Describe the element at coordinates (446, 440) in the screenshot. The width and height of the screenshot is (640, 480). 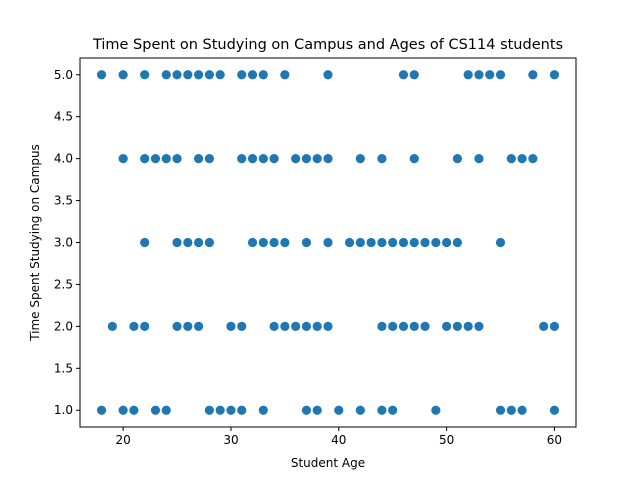
I see `x-tick-label: 50` at that location.